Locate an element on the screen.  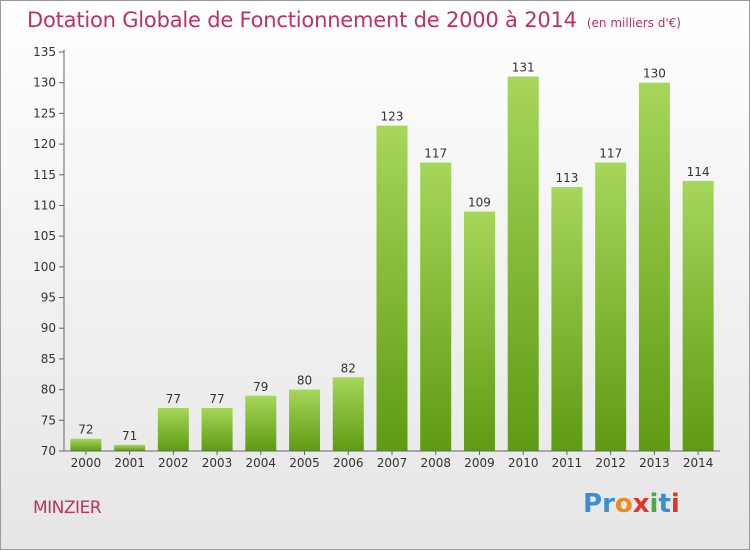
x-tick-label: 2011 is located at coordinates (567, 463).